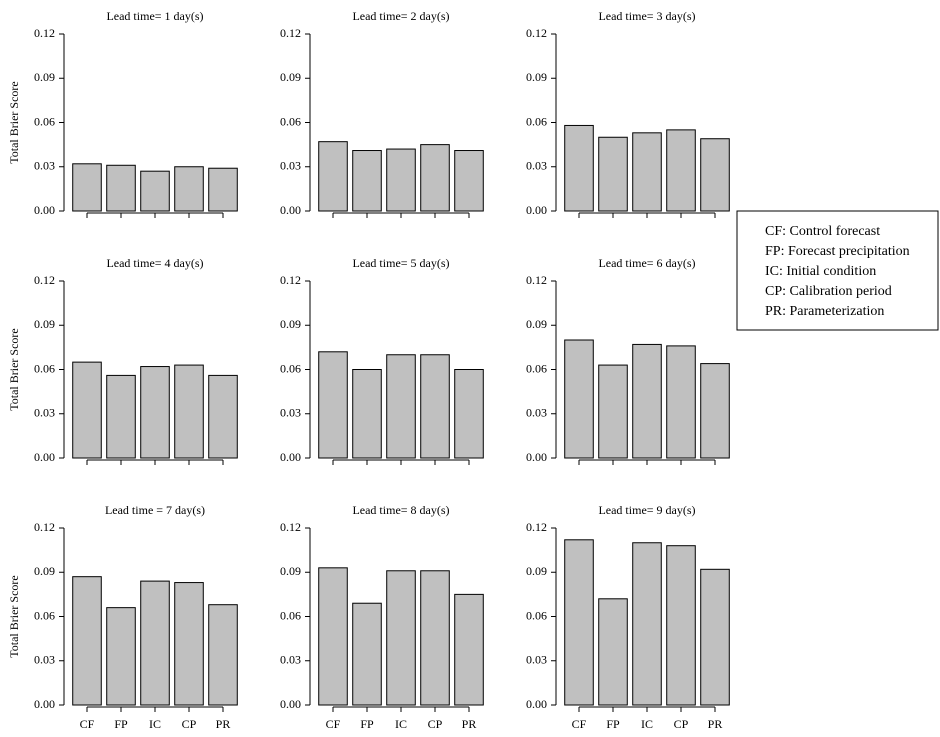 This screenshot has width=940, height=737. Describe the element at coordinates (646, 16) in the screenshot. I see `chart-title: Lead time= 3 day(s)` at that location.